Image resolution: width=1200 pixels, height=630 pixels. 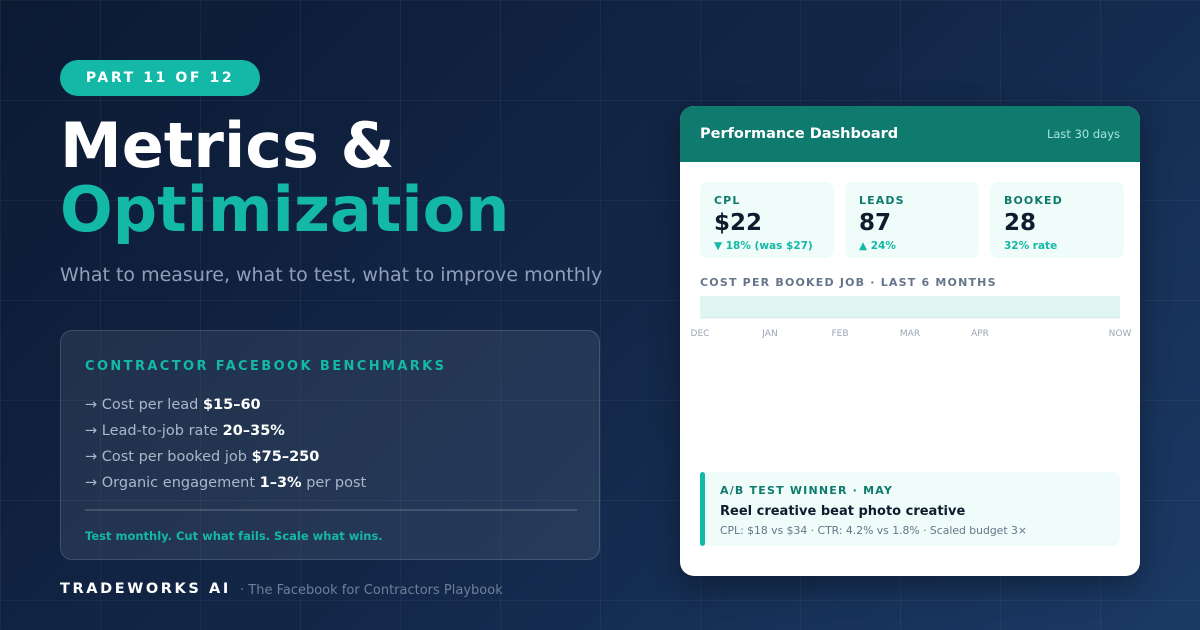 I want to click on chart-x-tick-label: FEB, so click(x=839, y=334).